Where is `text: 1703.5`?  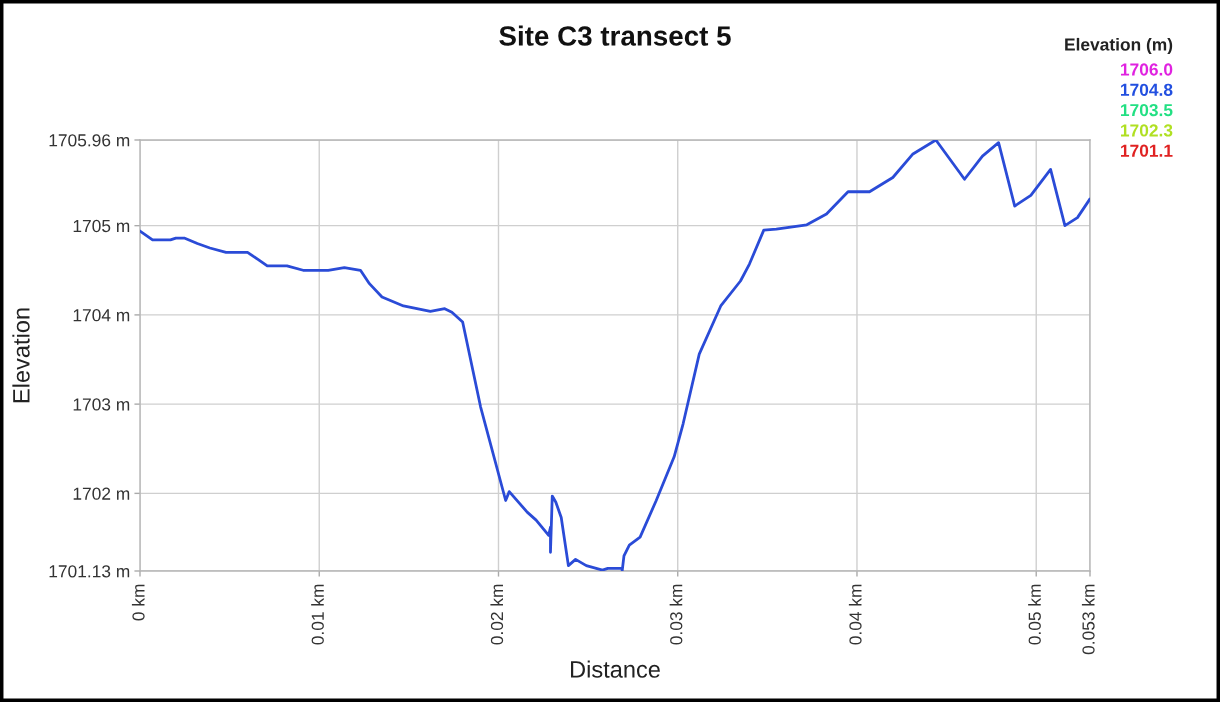 text: 1703.5 is located at coordinates (1147, 110).